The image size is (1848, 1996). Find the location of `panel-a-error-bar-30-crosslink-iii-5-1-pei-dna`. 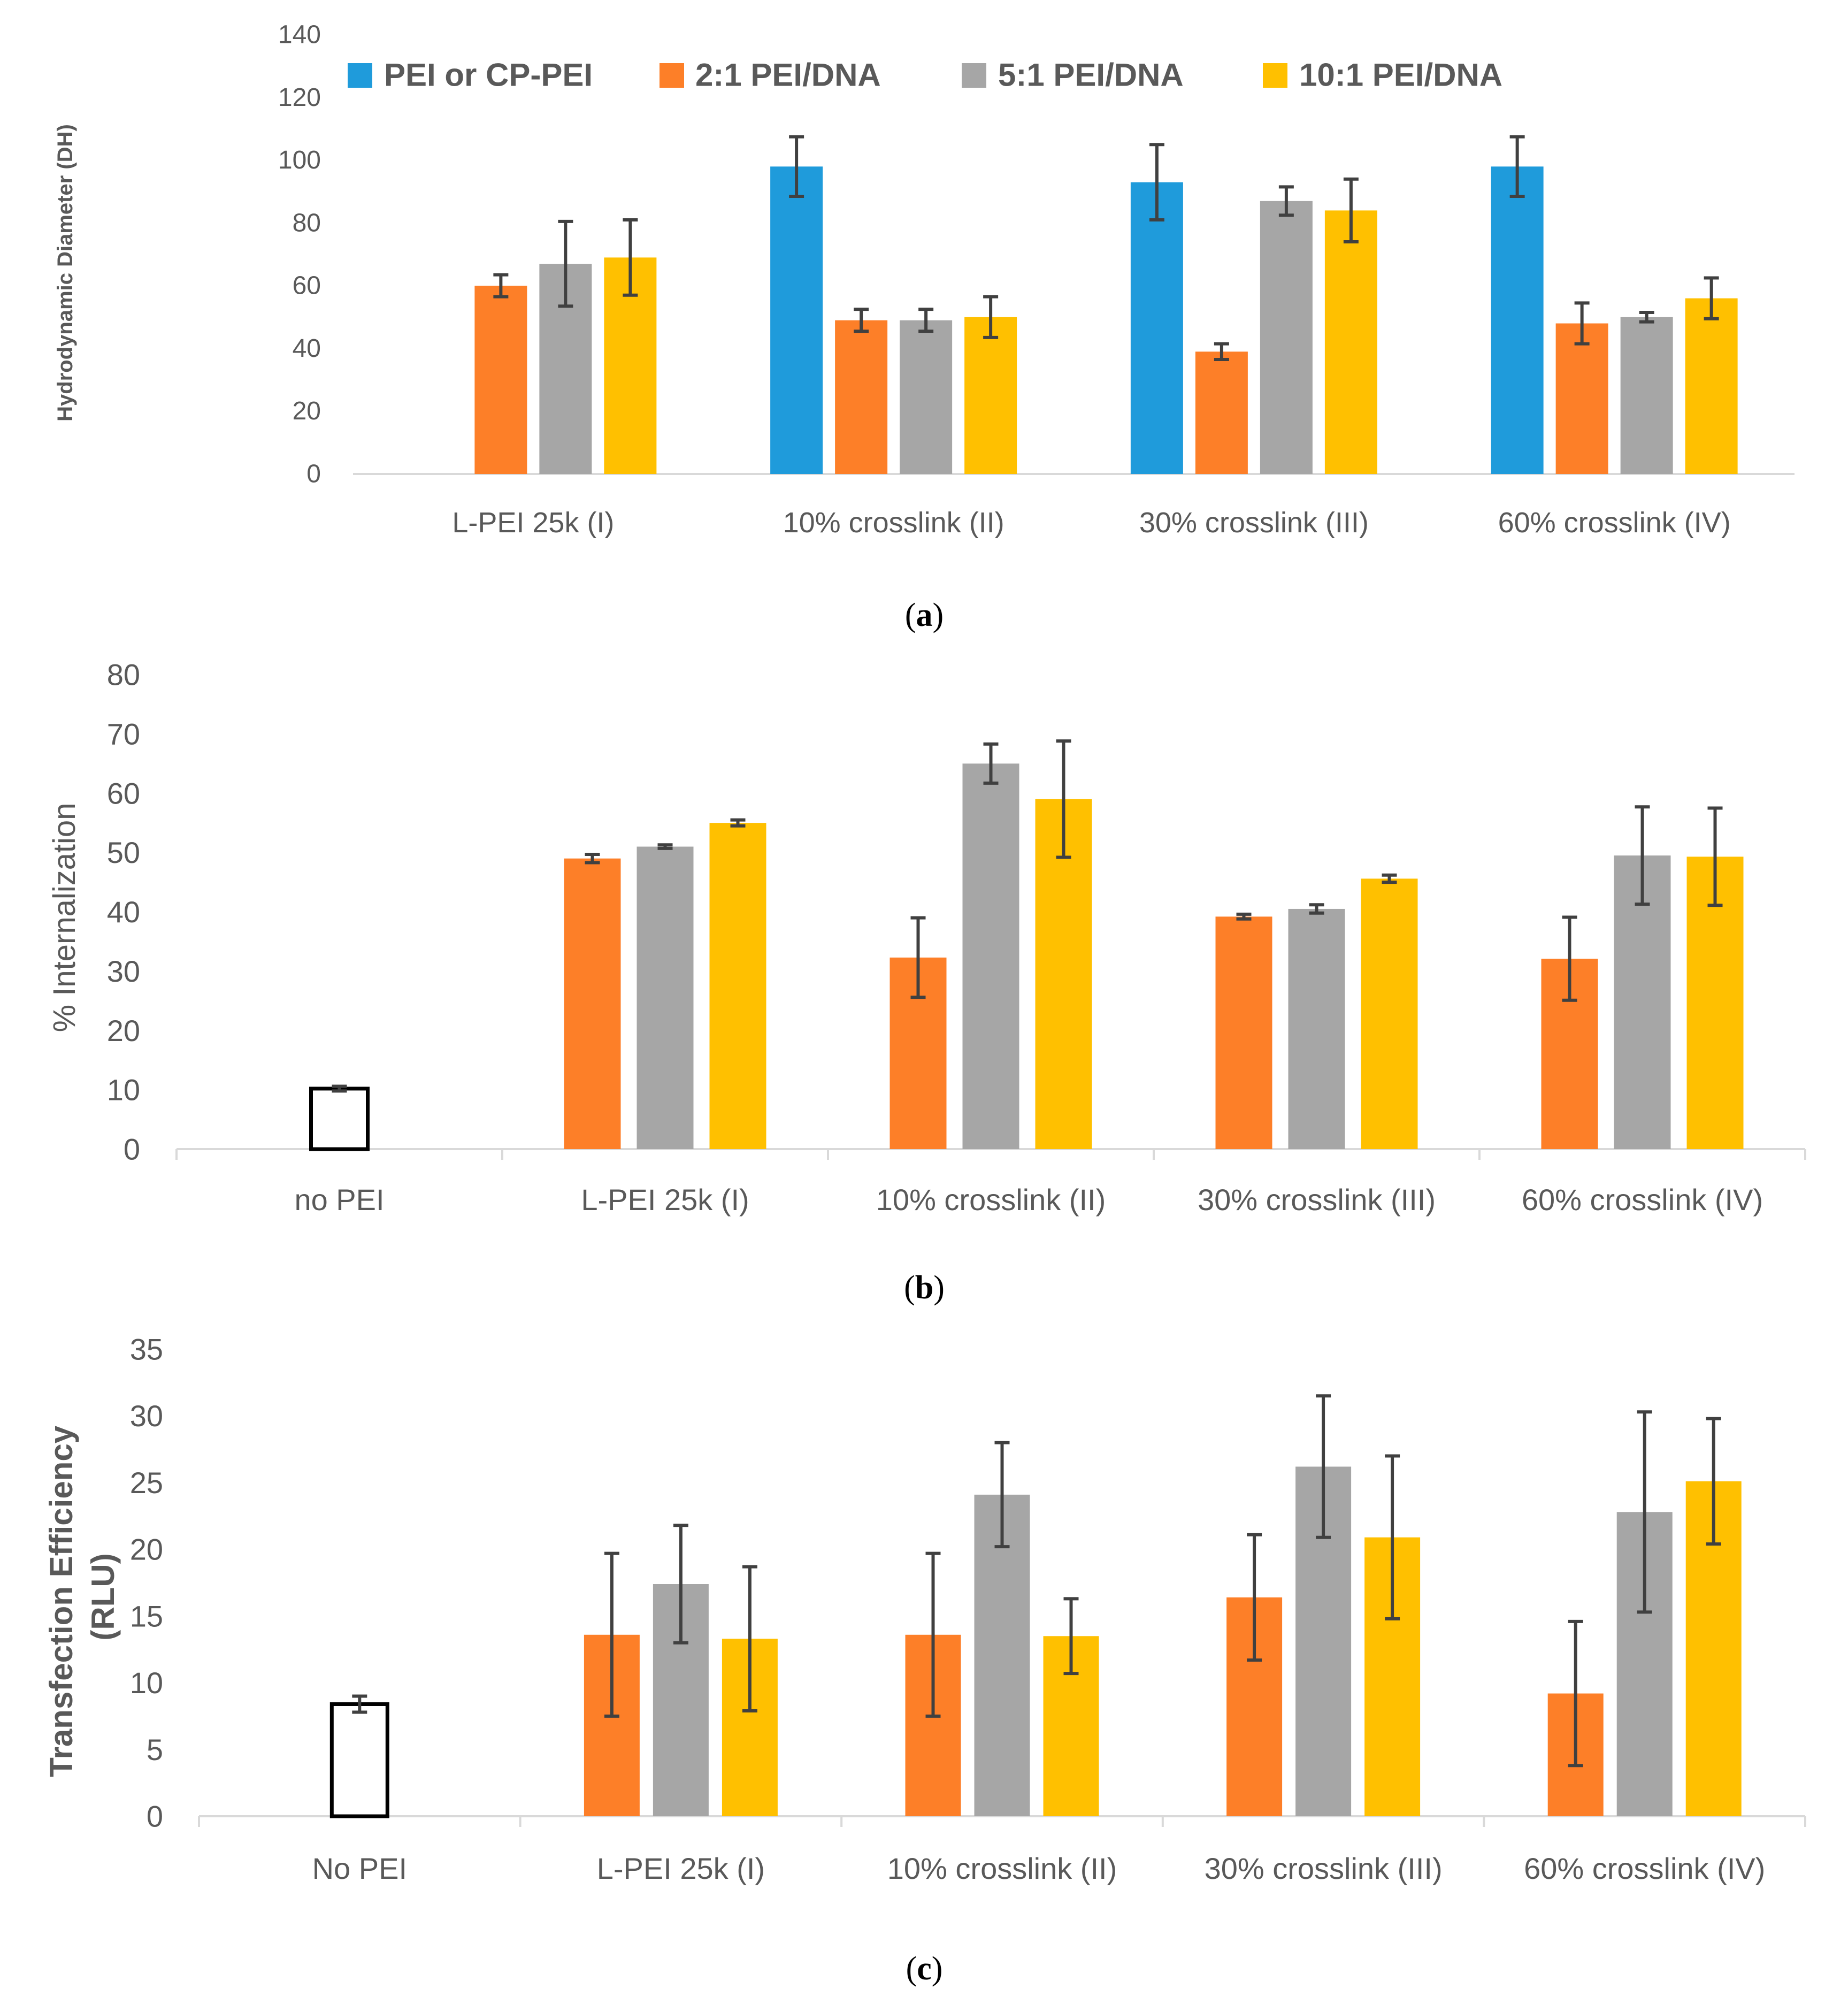

panel-a-error-bar-30-crosslink-iii-5-1-pei-dna is located at coordinates (1286, 201).